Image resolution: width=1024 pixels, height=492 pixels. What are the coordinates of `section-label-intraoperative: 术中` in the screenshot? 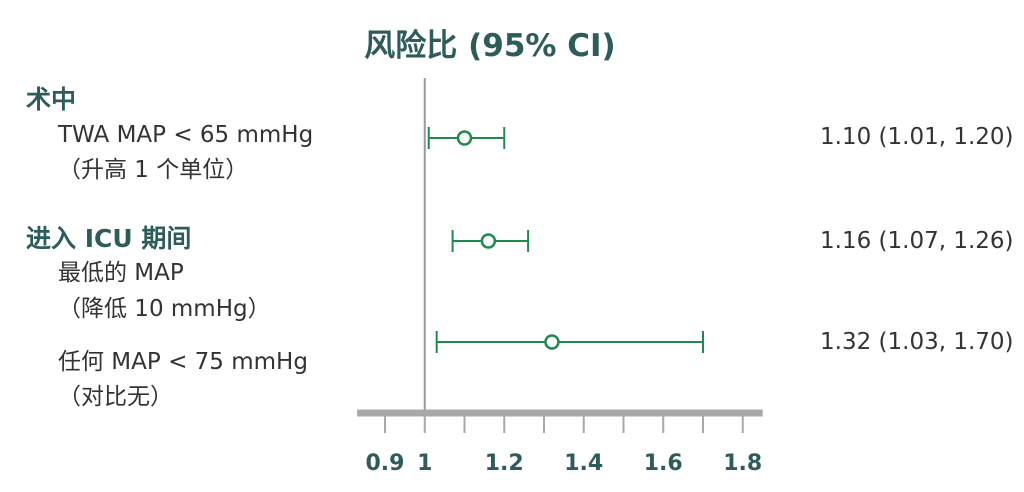 It's located at (51, 99).